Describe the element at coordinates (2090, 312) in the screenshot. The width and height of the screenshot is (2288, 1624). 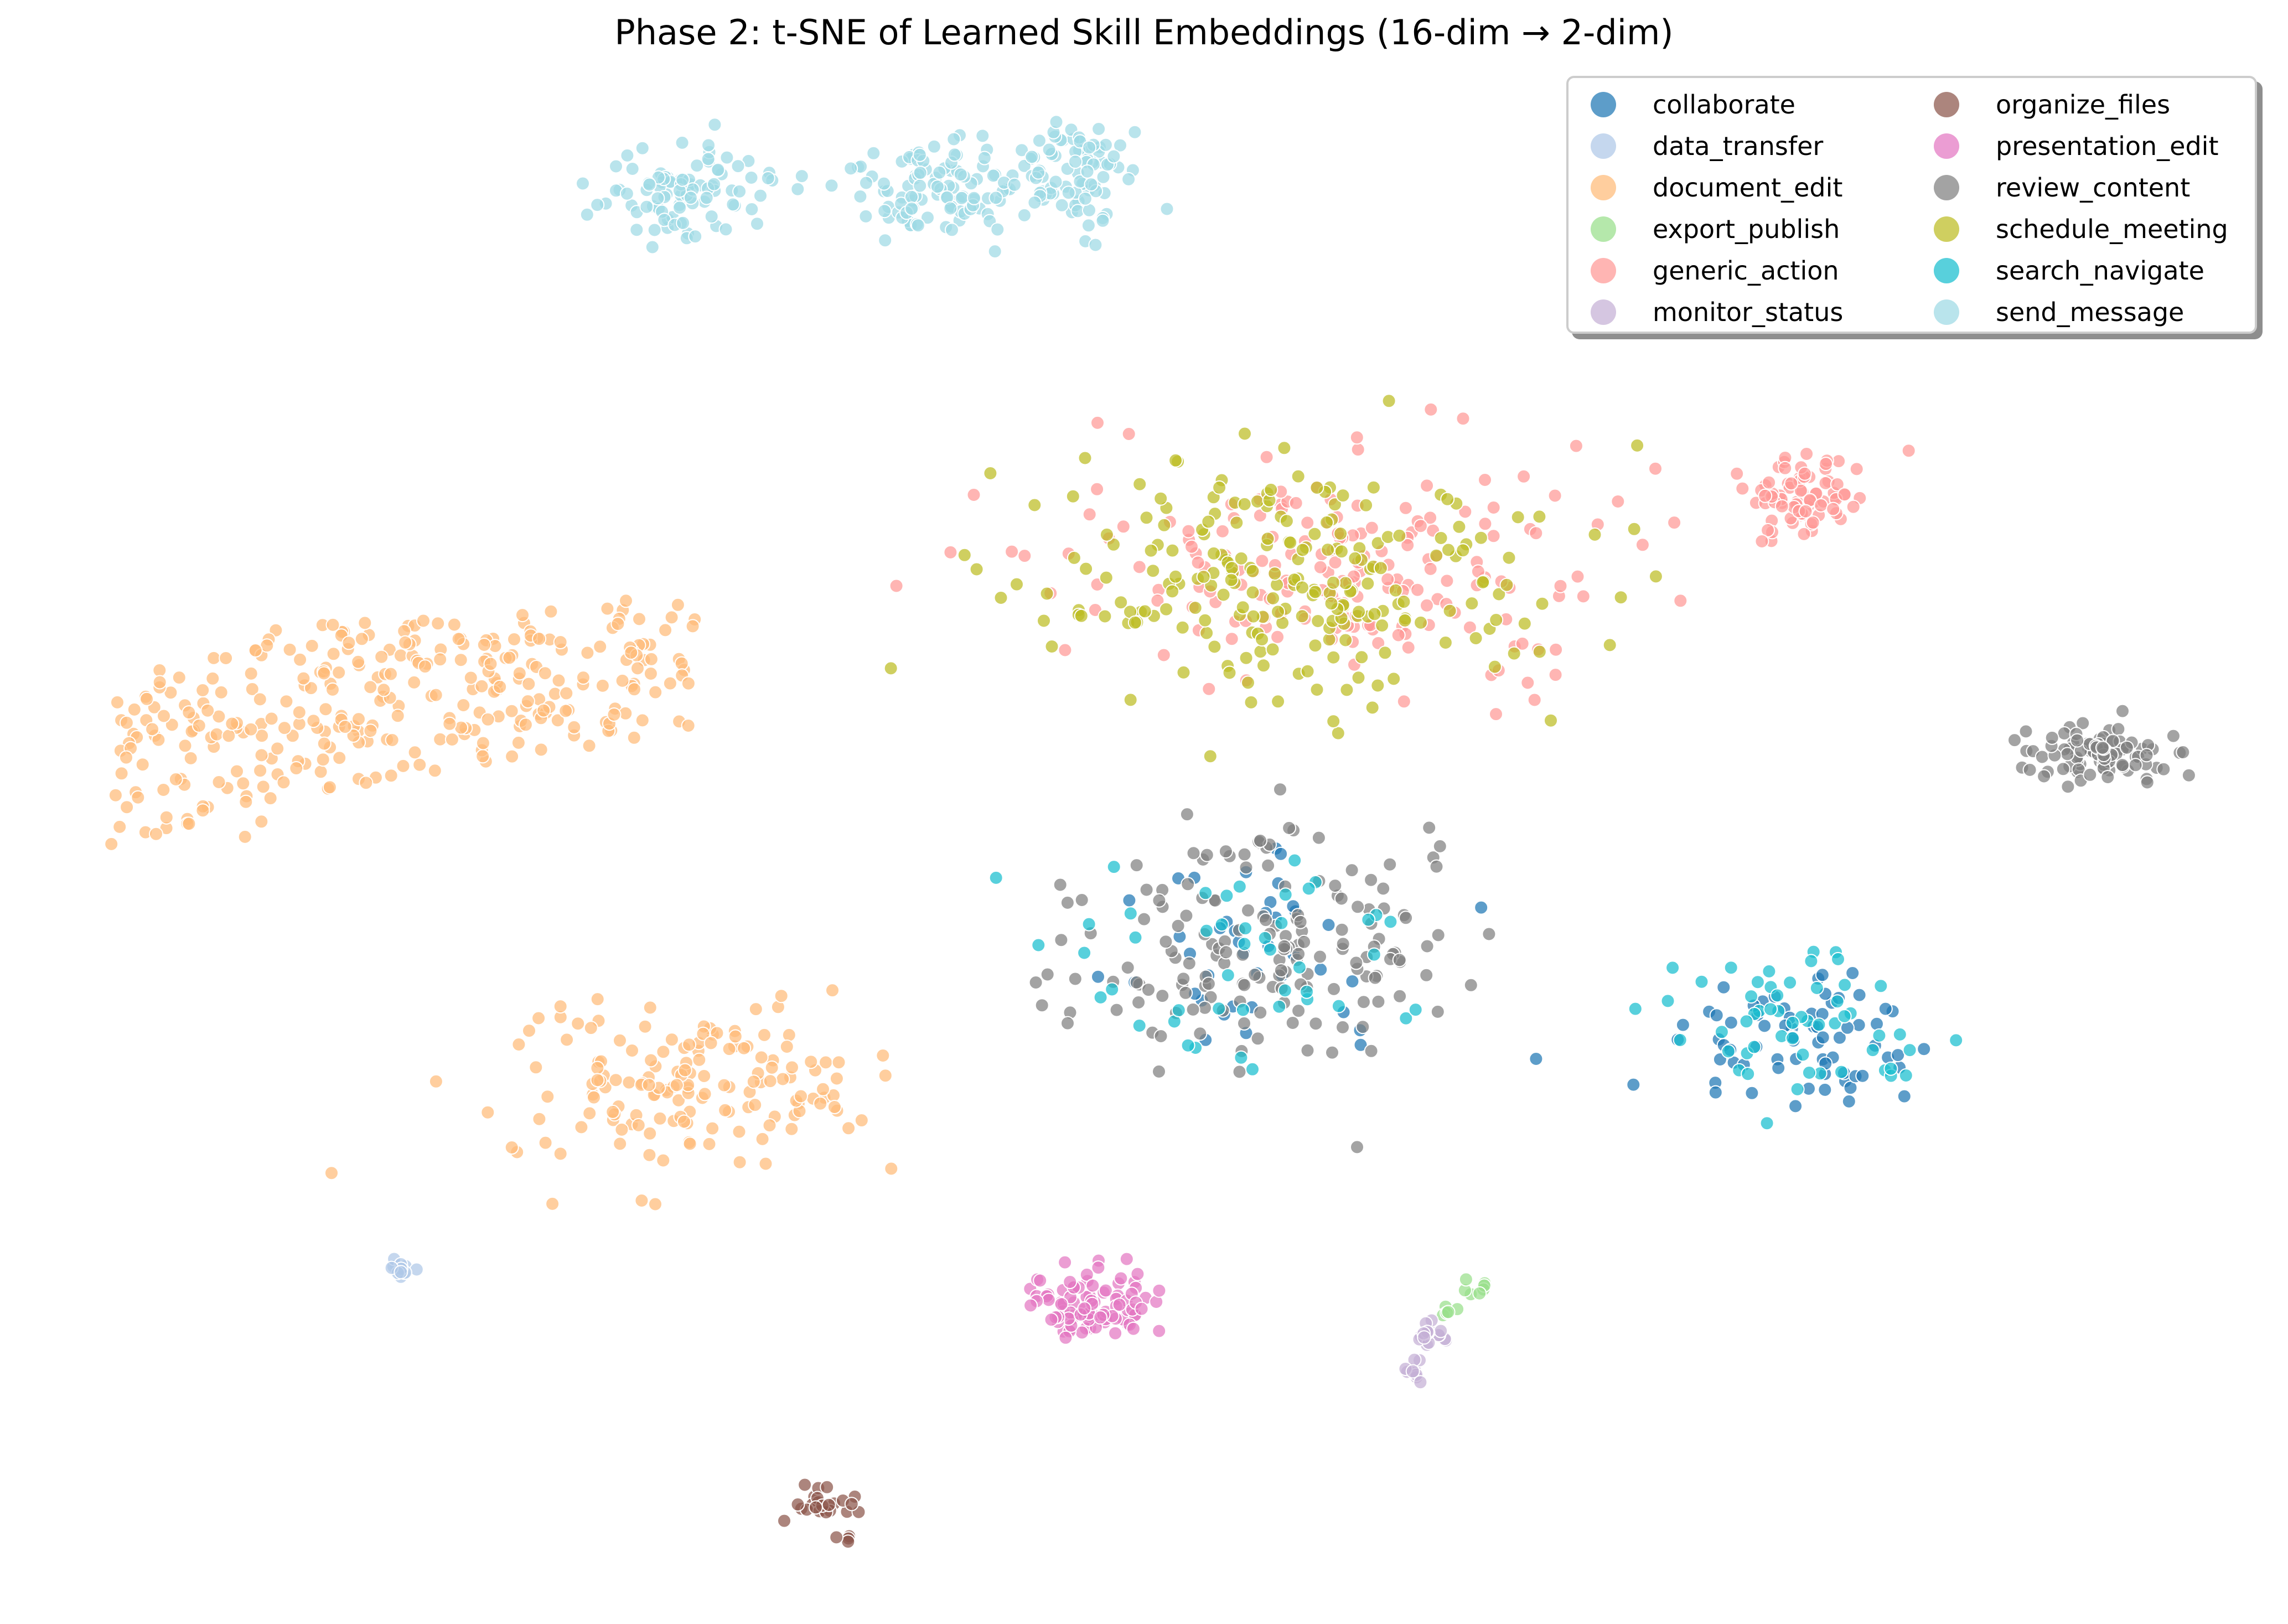
I see `legend-label: send_message` at that location.